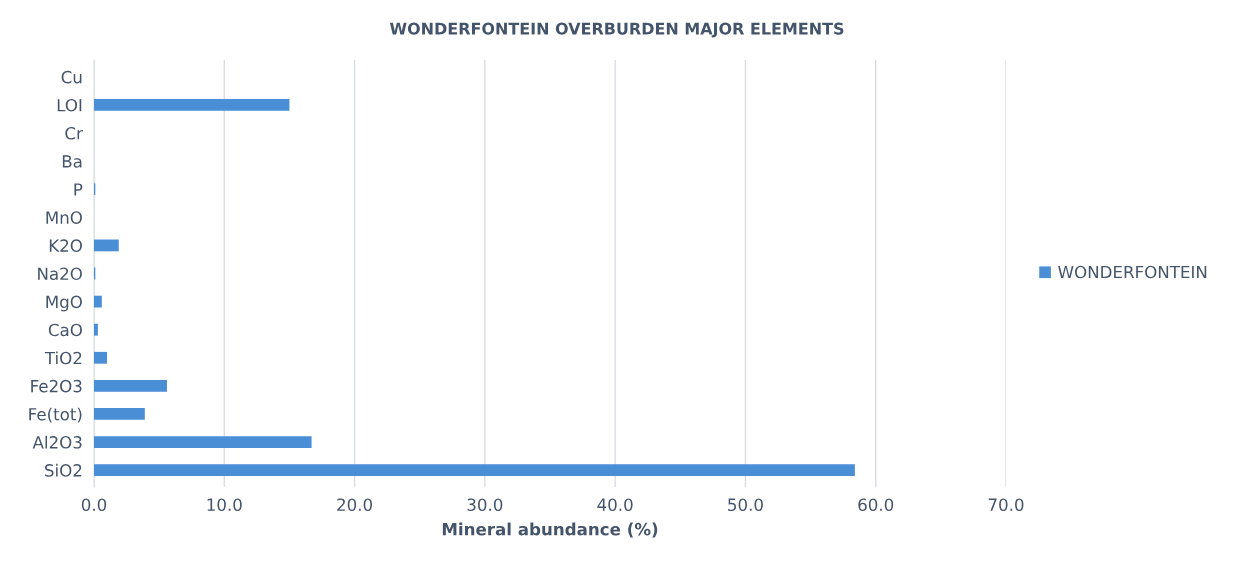 The image size is (1234, 567). I want to click on x-axis-title: Mineral abundance (%), so click(550, 530).